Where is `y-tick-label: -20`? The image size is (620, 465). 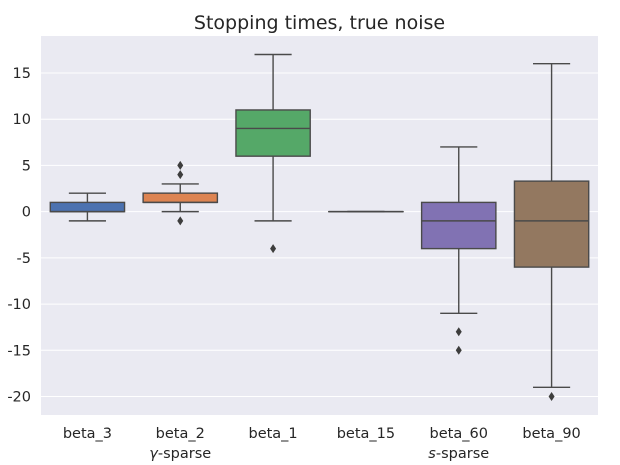
y-tick-label: -20 is located at coordinates (19, 398).